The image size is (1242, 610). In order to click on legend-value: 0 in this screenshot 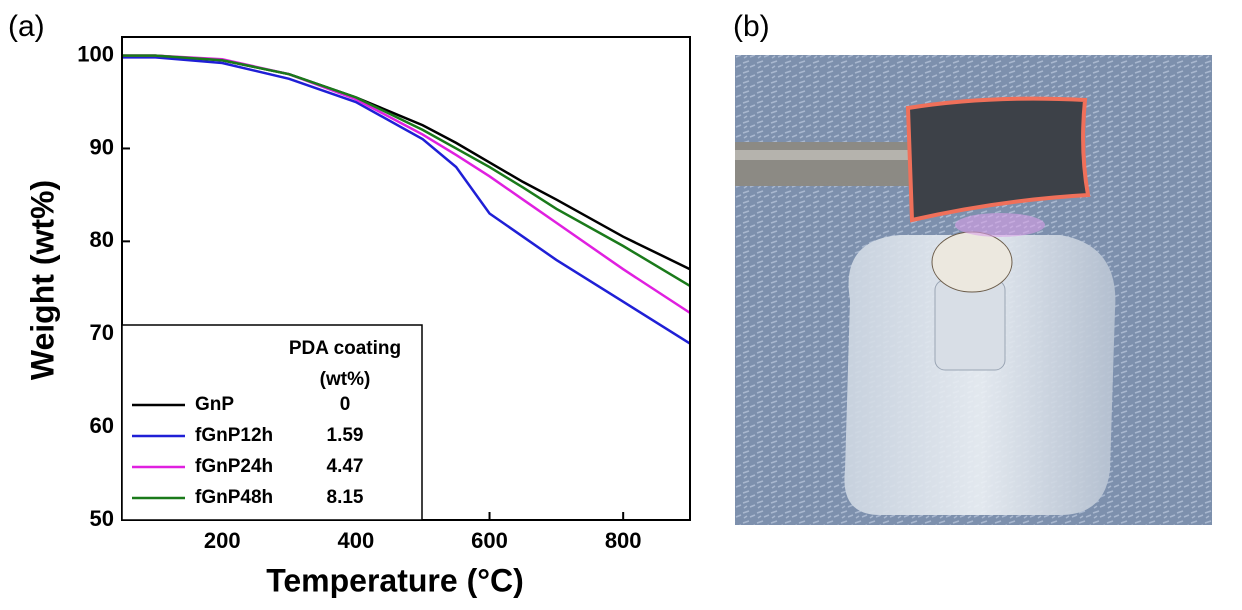, I will do `click(345, 404)`.